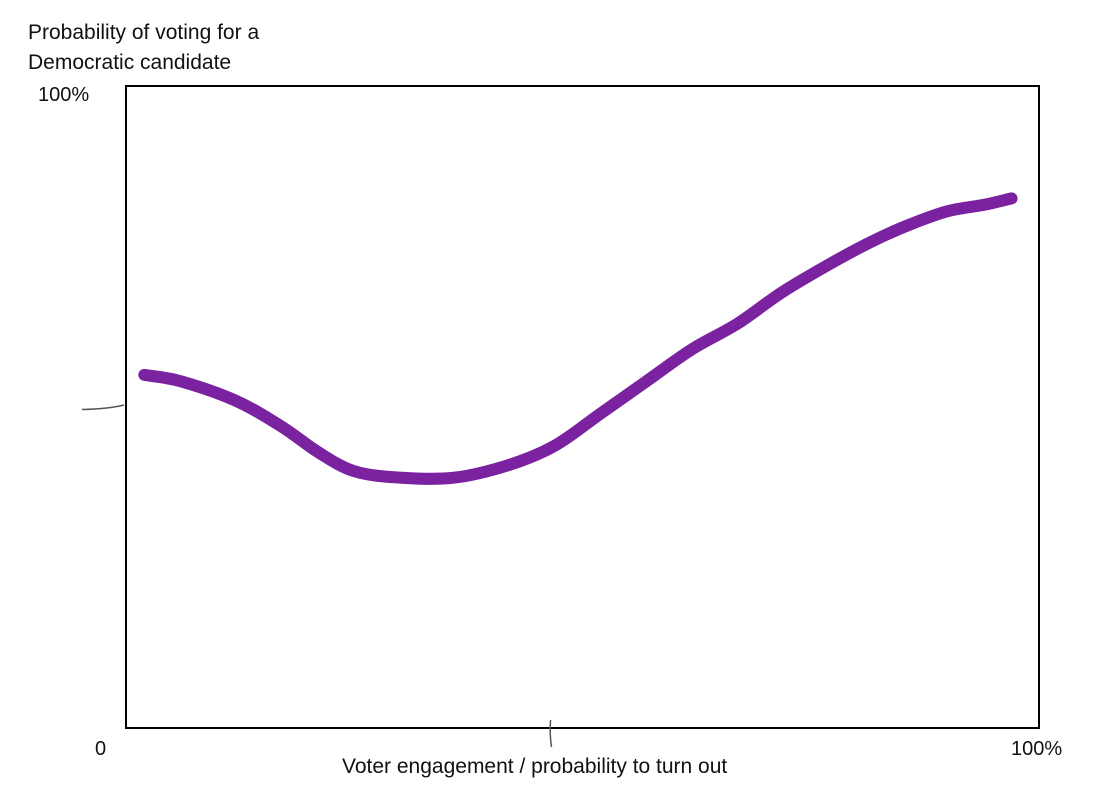 The height and width of the screenshot is (796, 1106). Describe the element at coordinates (551, 733) in the screenshot. I see `x-axis-hand-tick` at that location.